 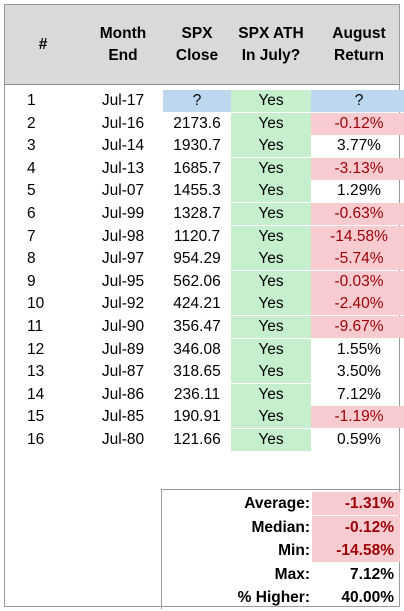 I want to click on row-number: 9, so click(x=31, y=281).